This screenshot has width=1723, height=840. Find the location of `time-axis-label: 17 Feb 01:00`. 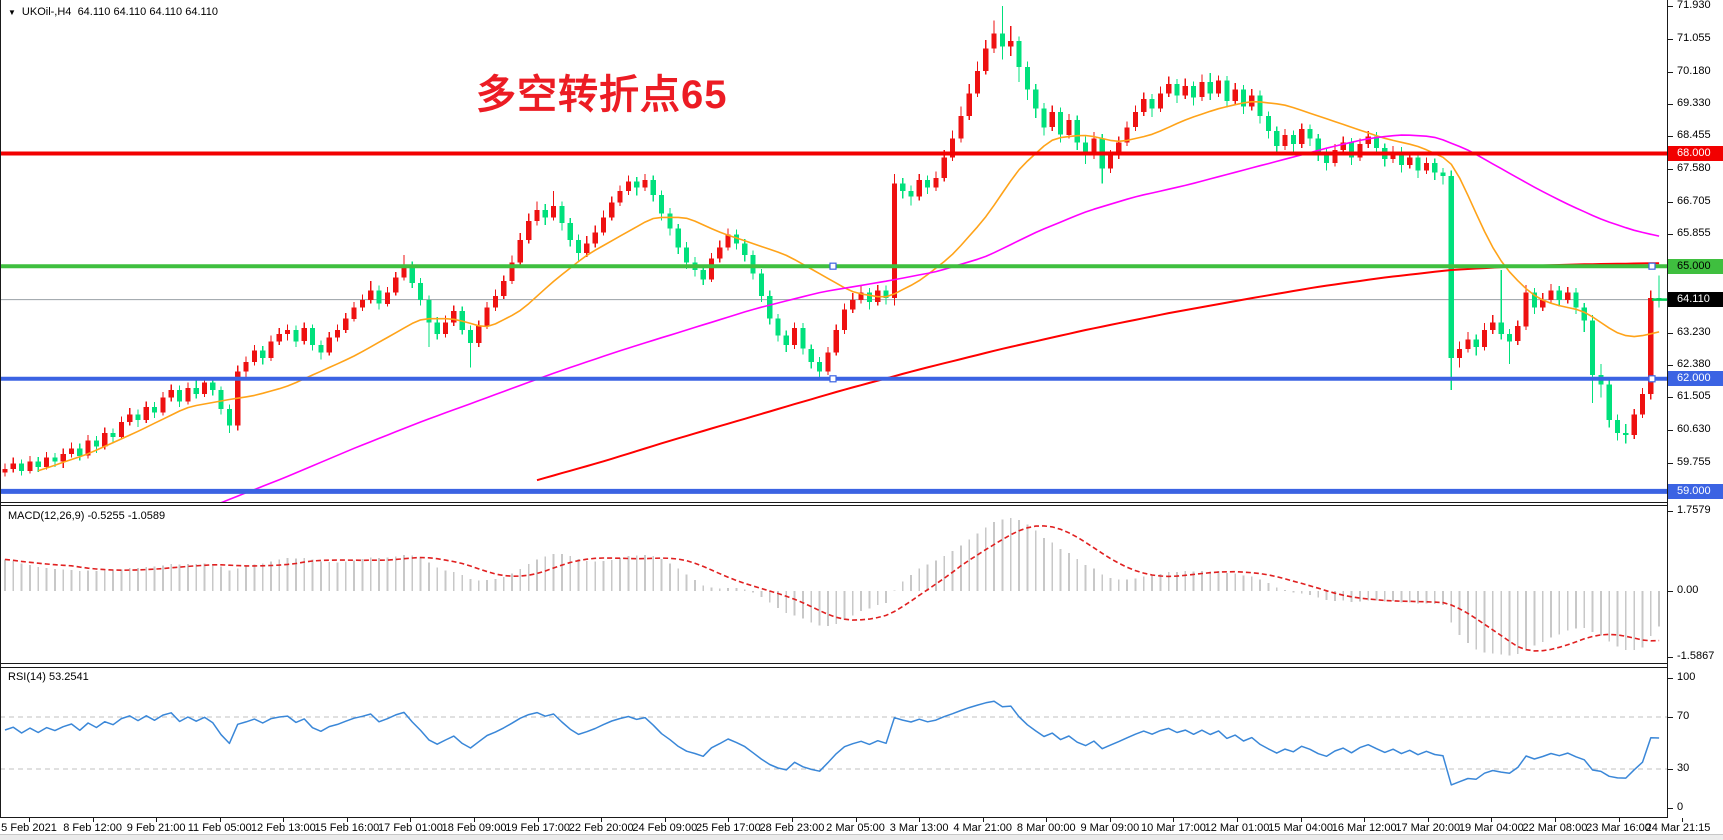

time-axis-label: 17 Feb 01:00 is located at coordinates (410, 828).